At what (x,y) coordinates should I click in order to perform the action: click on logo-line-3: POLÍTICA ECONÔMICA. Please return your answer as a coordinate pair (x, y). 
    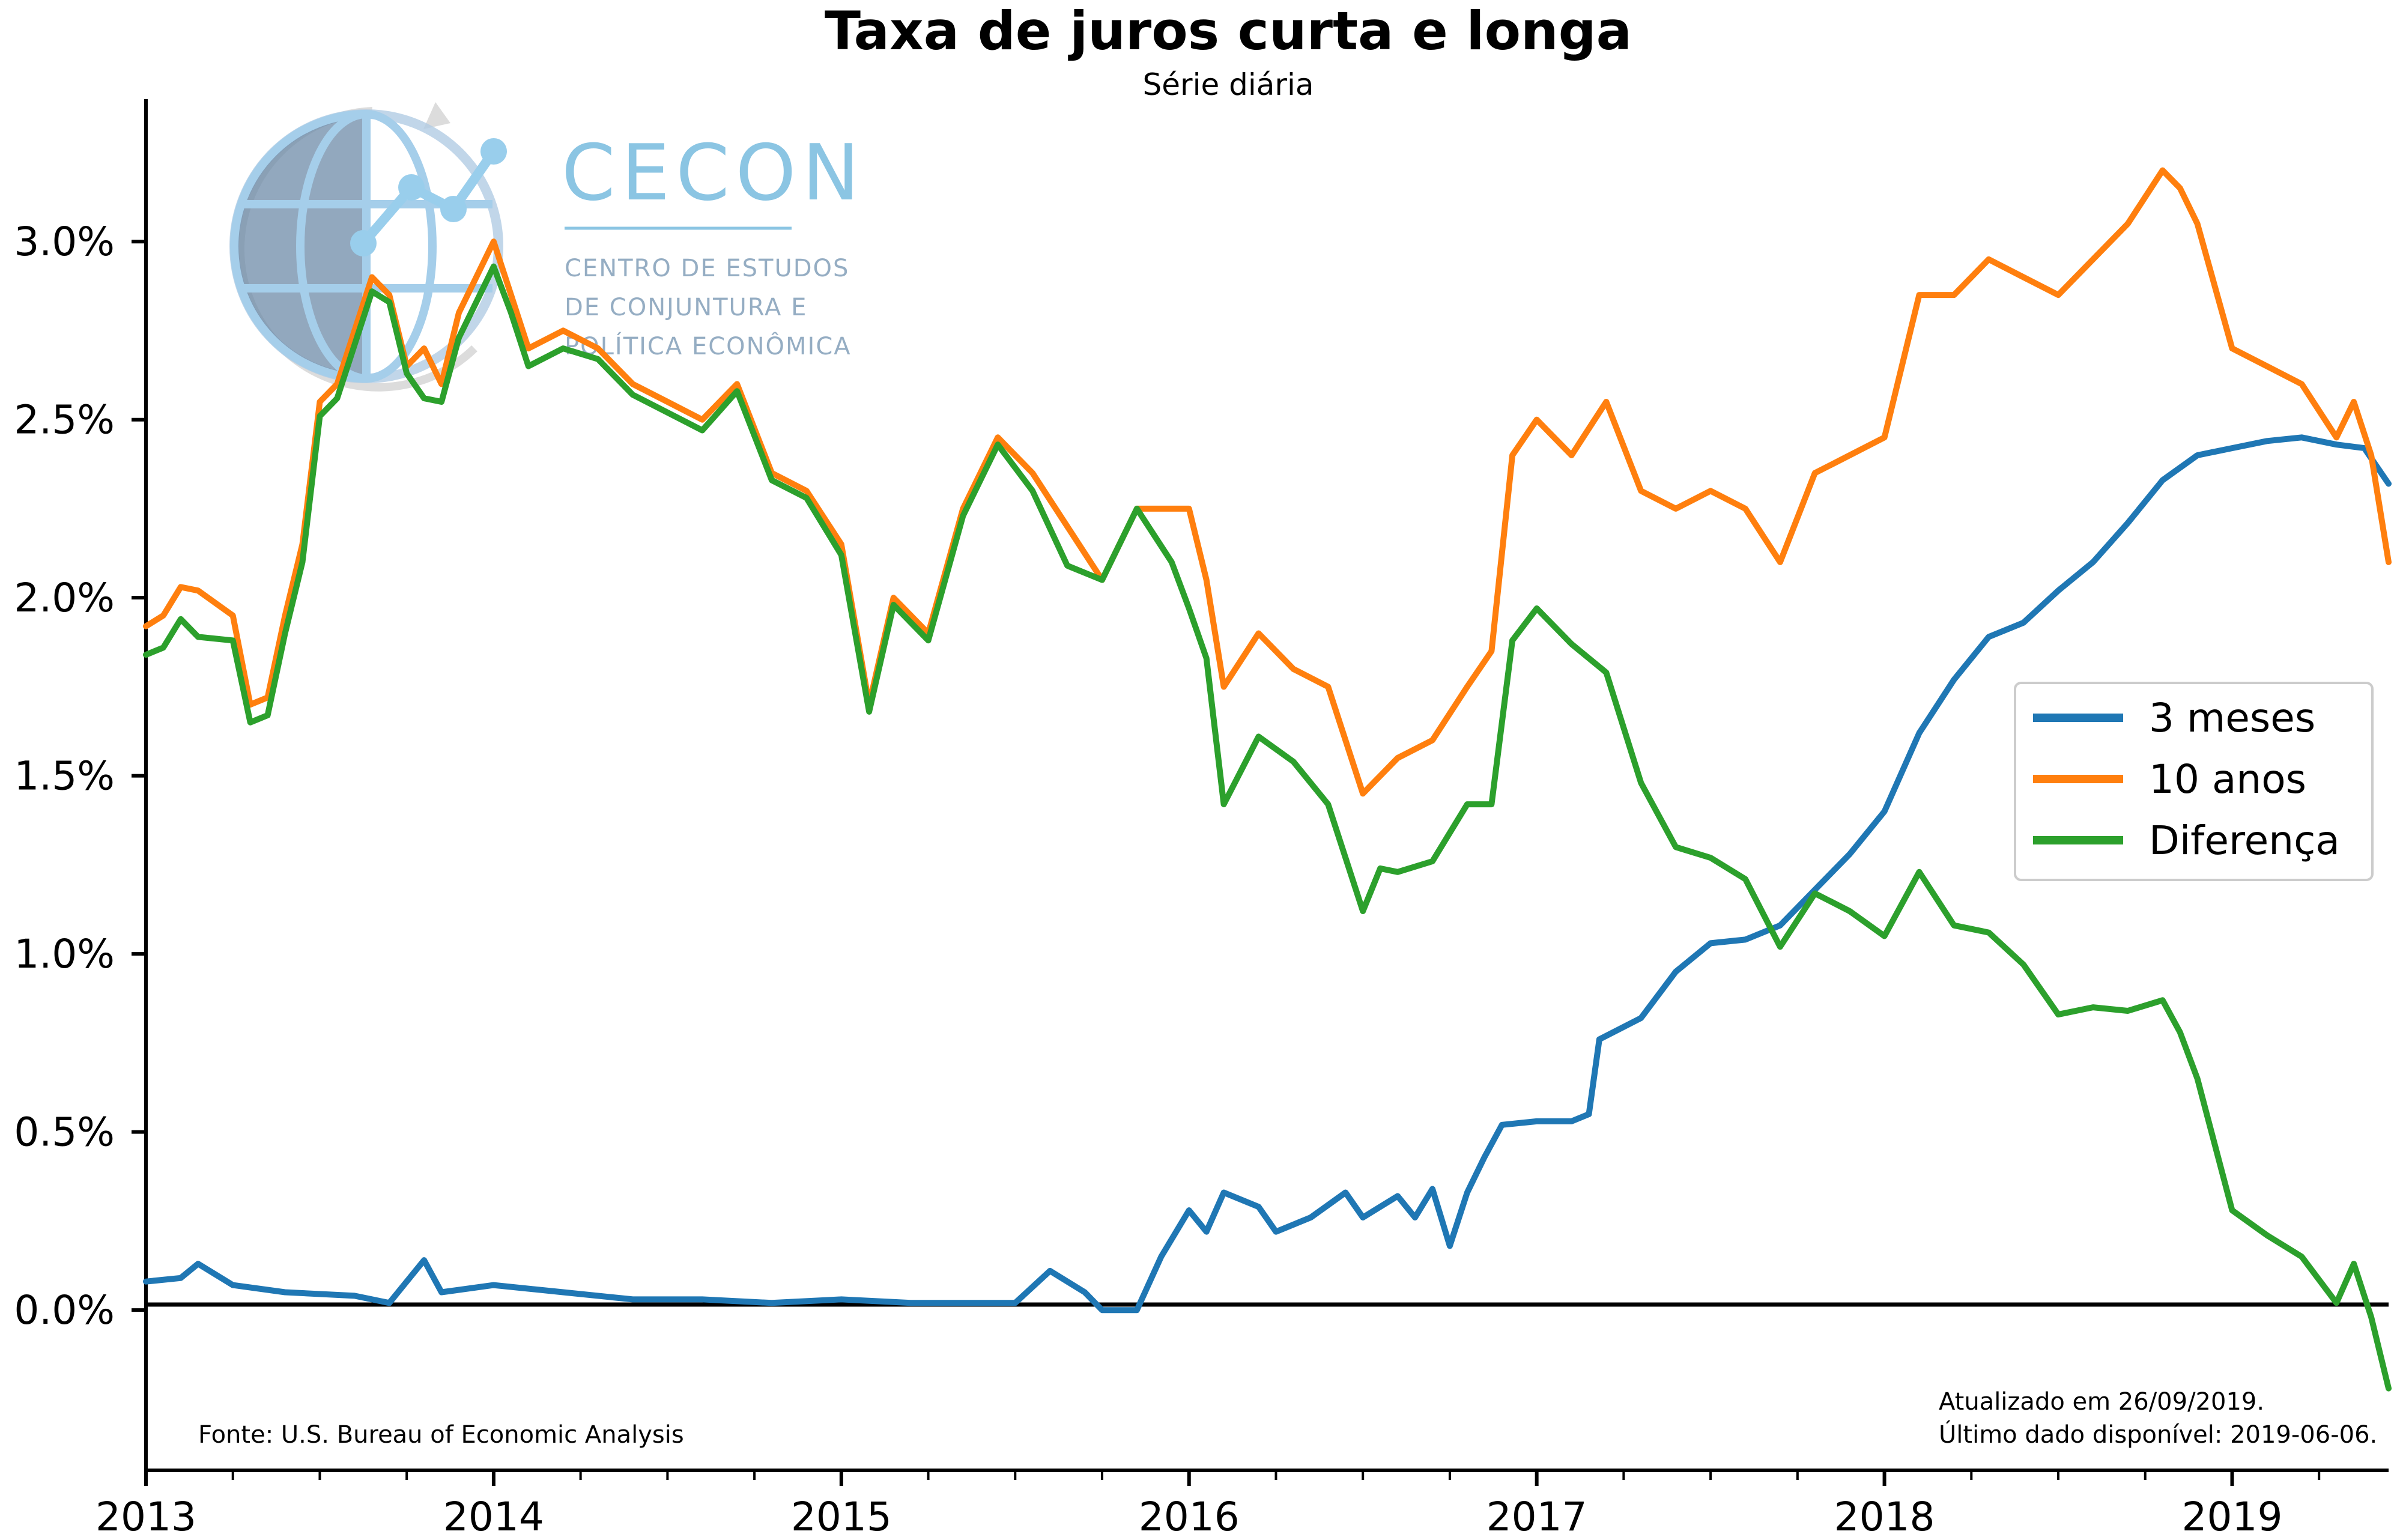
    Looking at the image, I should click on (708, 346).